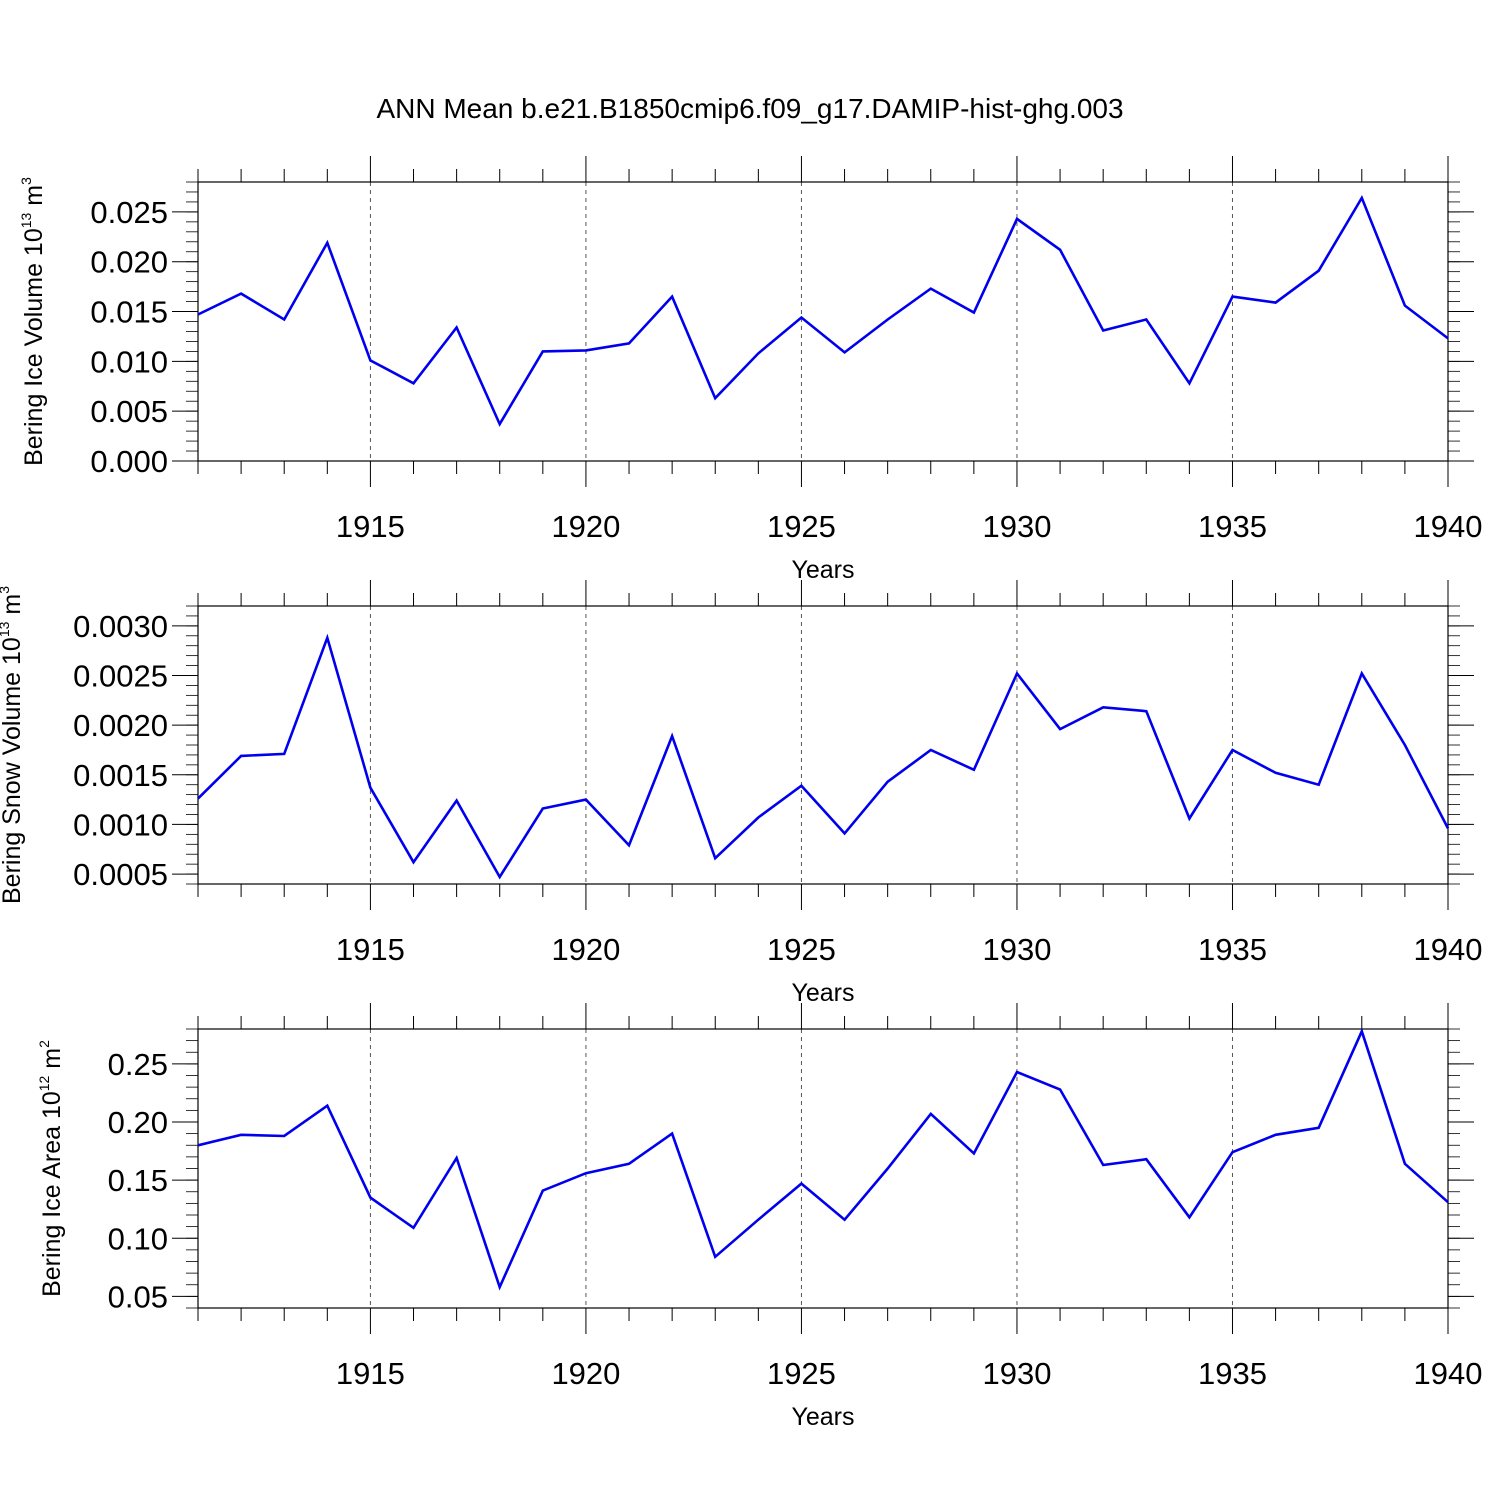 This screenshot has height=1500, width=1500. I want to click on y-tick-label: 0.15, so click(138, 1180).